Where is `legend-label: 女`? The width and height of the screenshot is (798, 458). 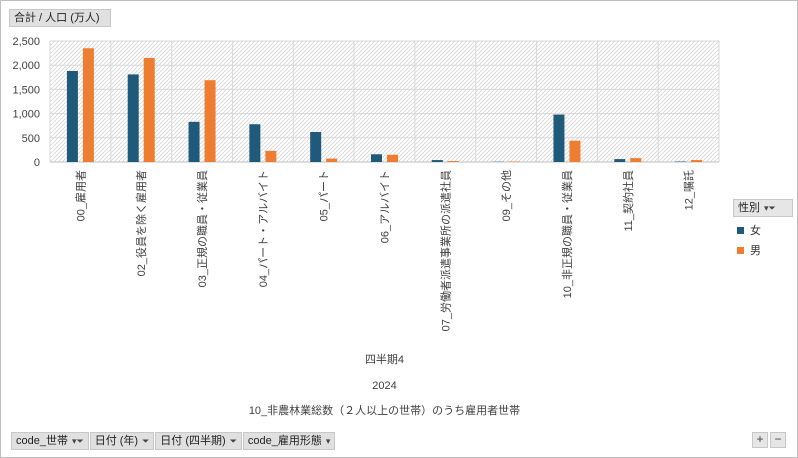
legend-label: 女 is located at coordinates (755, 231).